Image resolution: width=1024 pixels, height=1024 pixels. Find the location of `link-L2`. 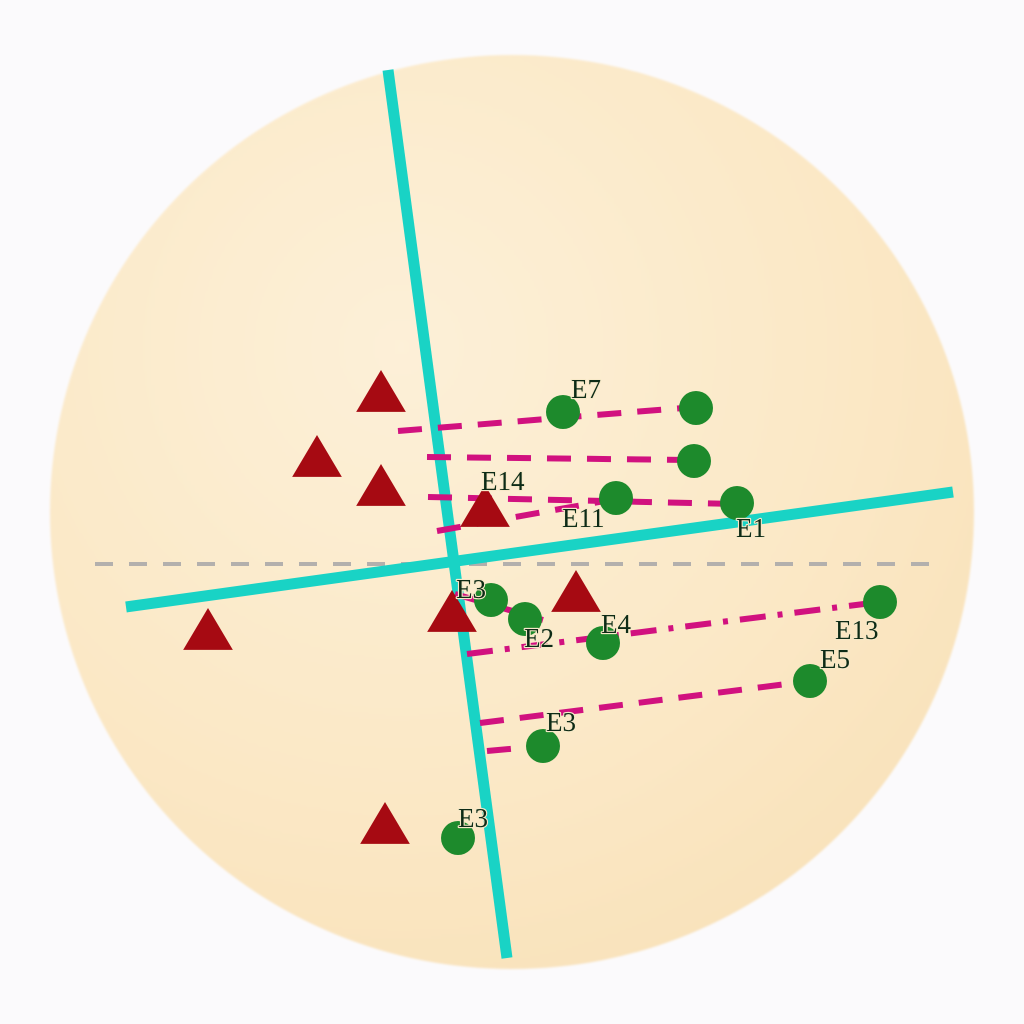

link-L2 is located at coordinates (560, 458).